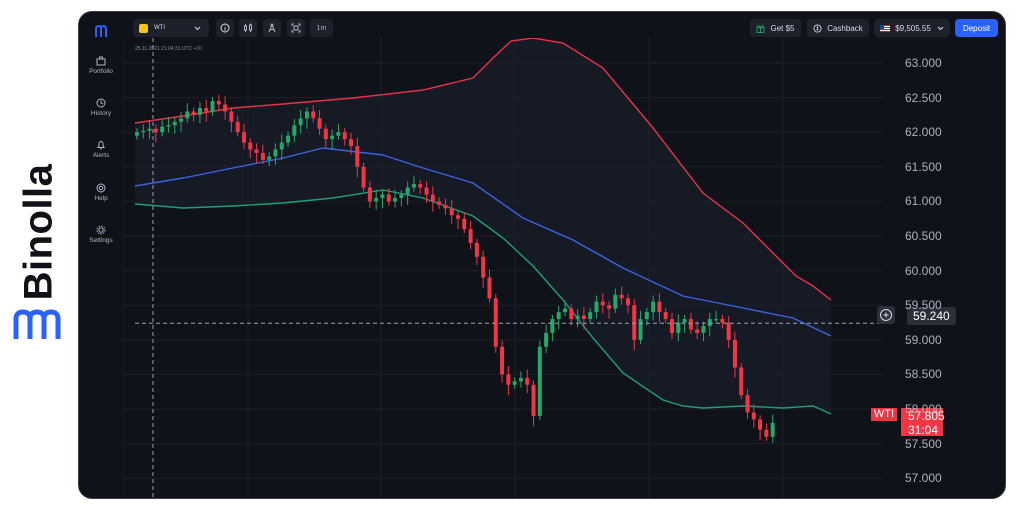  I want to click on cashback-button: Cashback, so click(838, 28).